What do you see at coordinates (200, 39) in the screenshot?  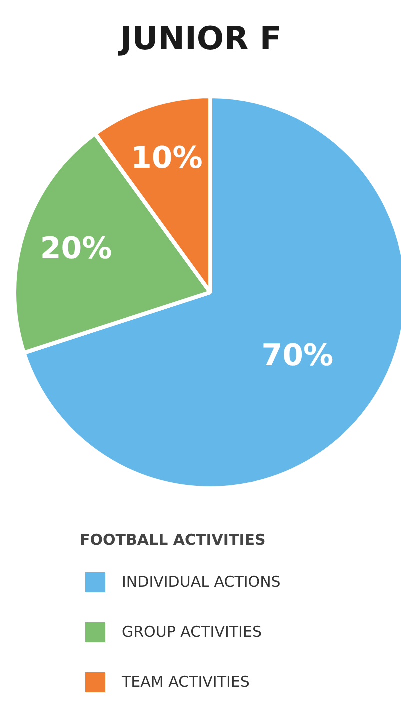 I see `chart-title: JUNIOR F` at bounding box center [200, 39].